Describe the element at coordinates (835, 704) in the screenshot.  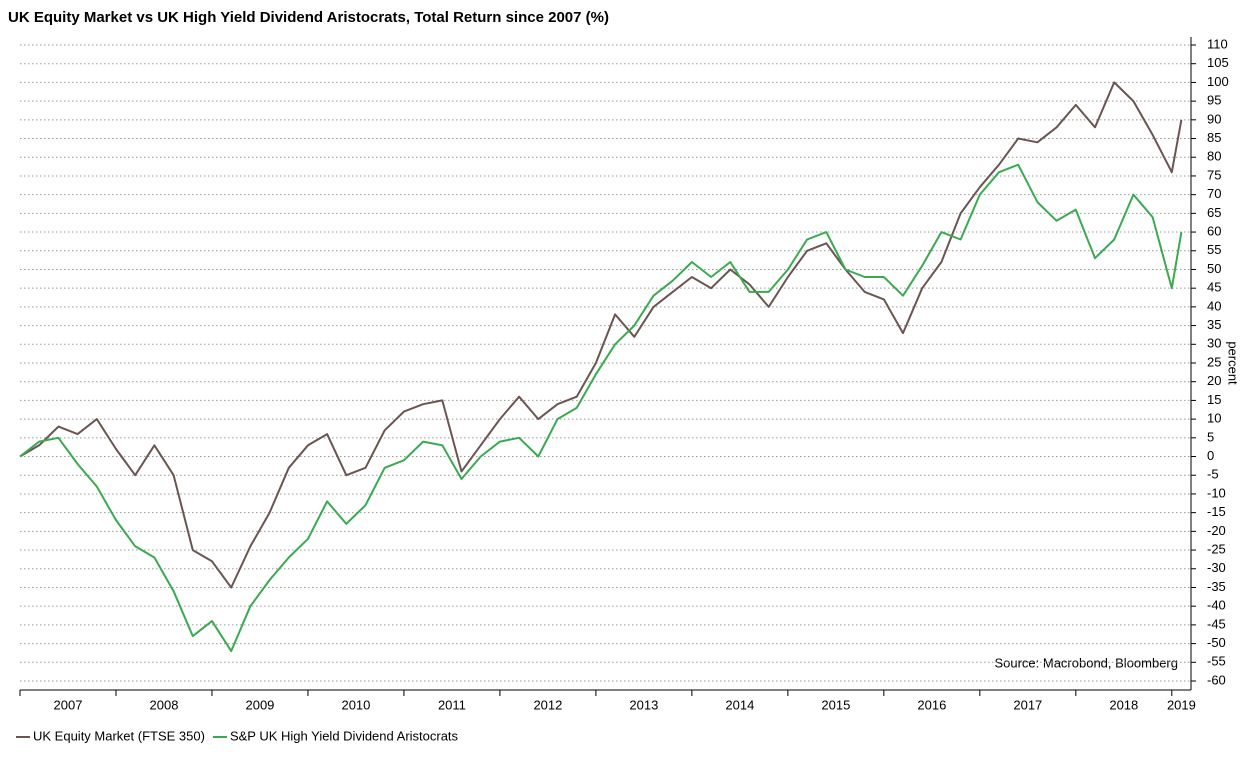
I see `x-tick-label: 2015` at that location.